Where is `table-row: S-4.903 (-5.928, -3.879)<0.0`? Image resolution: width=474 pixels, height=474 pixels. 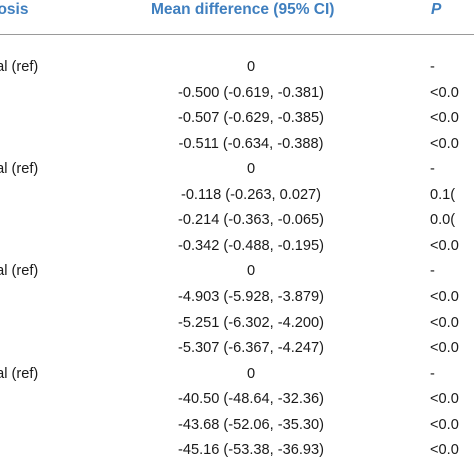 table-row: S-4.903 (-5.928, -3.879)<0.0 is located at coordinates (237, 302).